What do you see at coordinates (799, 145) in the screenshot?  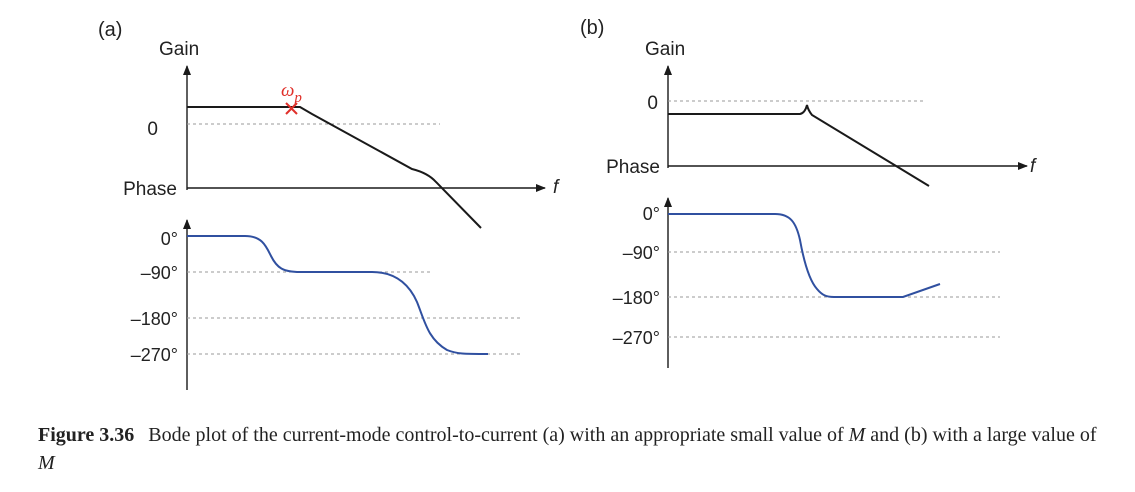 I see `panel-b-gain-curve` at bounding box center [799, 145].